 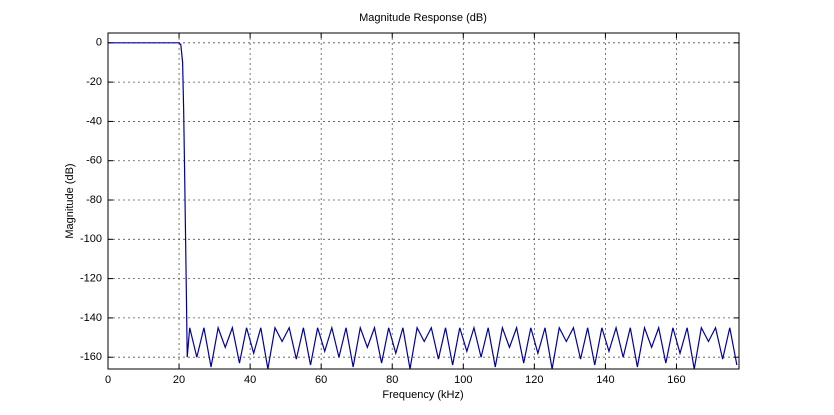 What do you see at coordinates (463, 380) in the screenshot?
I see `x-tick-label: 100` at bounding box center [463, 380].